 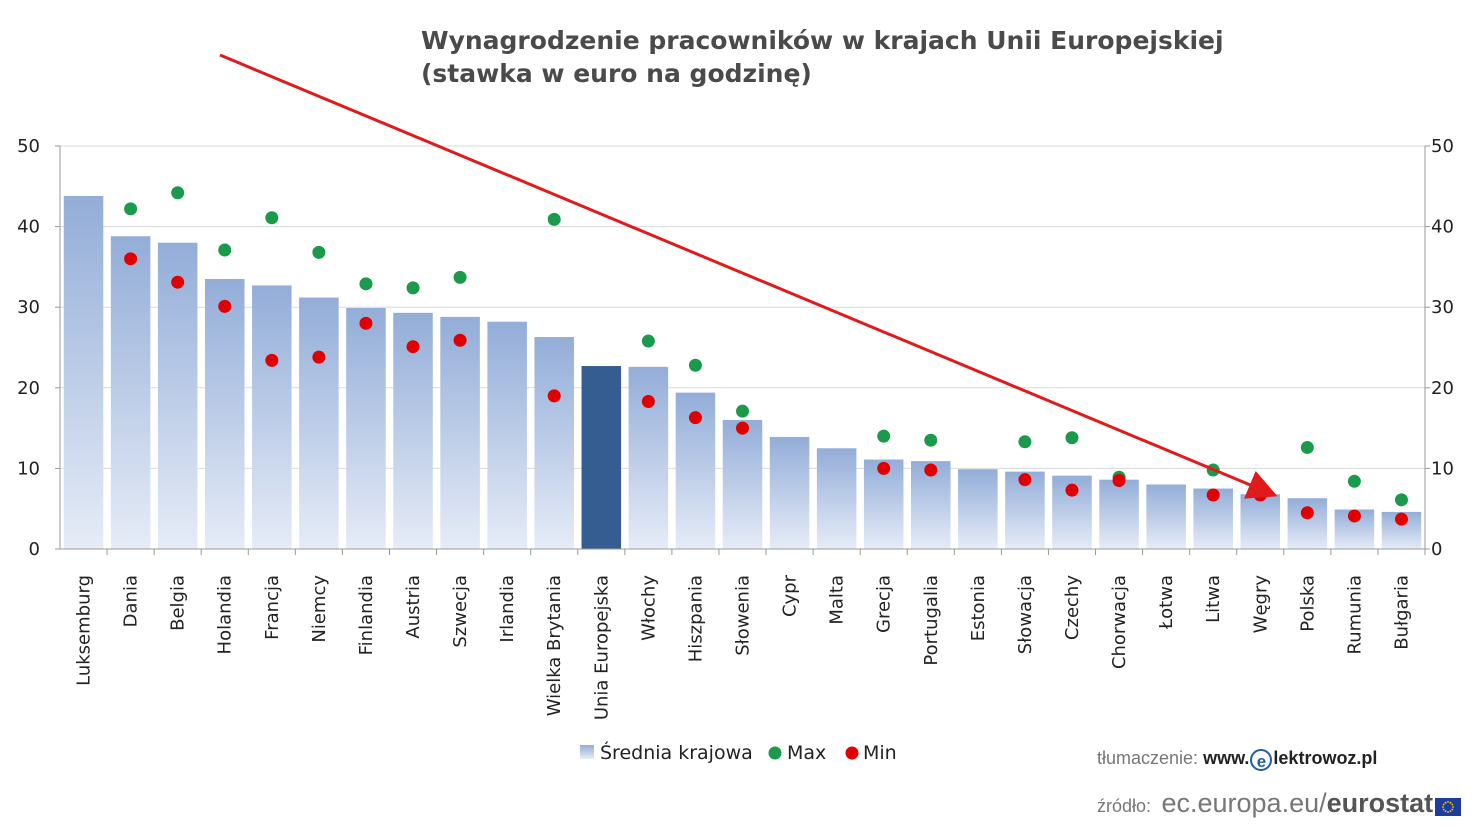 What do you see at coordinates (775, 753) in the screenshot?
I see `legend-swatch-max` at bounding box center [775, 753].